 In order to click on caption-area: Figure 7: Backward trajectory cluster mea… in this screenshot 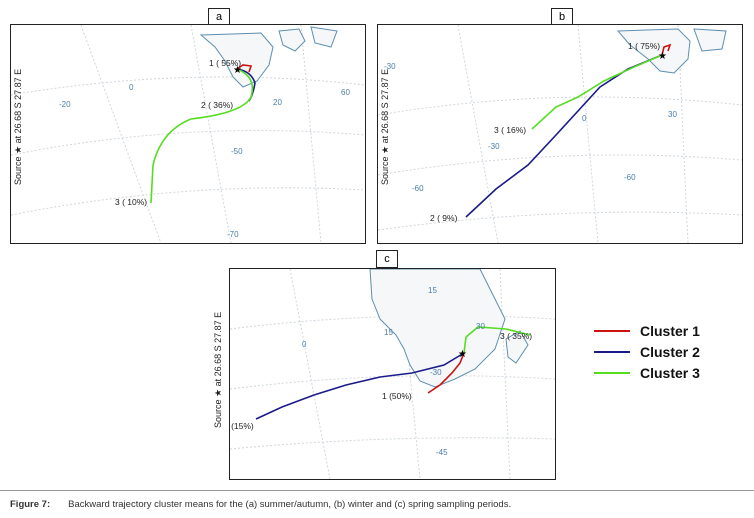, I will do `click(377, 504)`.